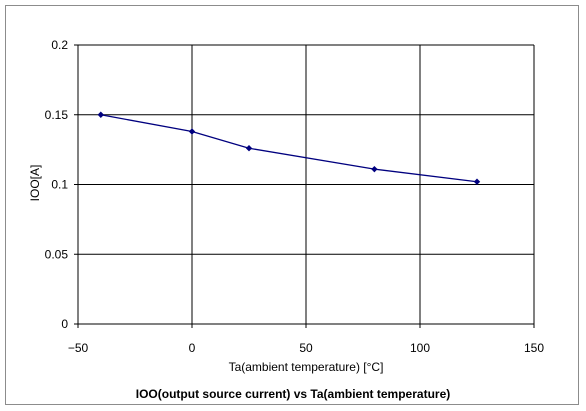  What do you see at coordinates (64, 324) in the screenshot?
I see `y-tick-label: 0` at bounding box center [64, 324].